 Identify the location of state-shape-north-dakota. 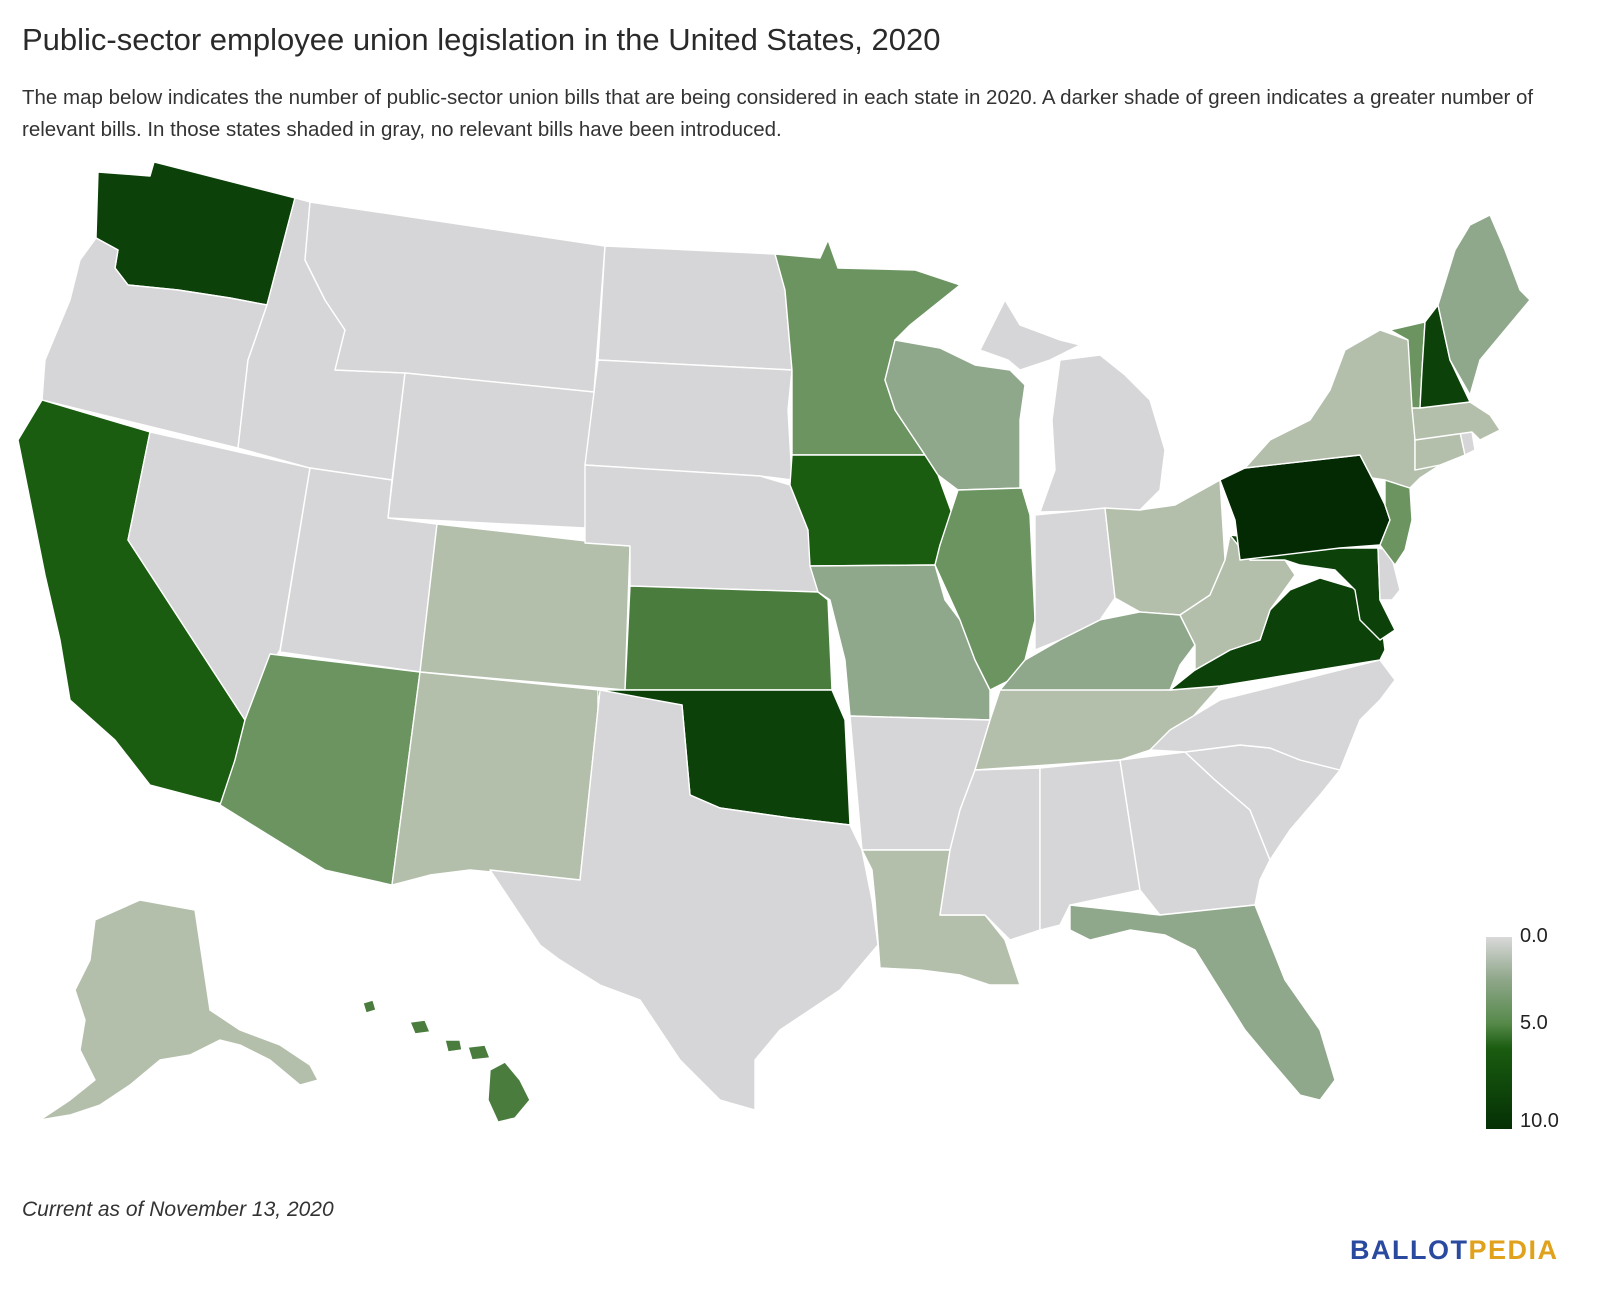
(695, 308).